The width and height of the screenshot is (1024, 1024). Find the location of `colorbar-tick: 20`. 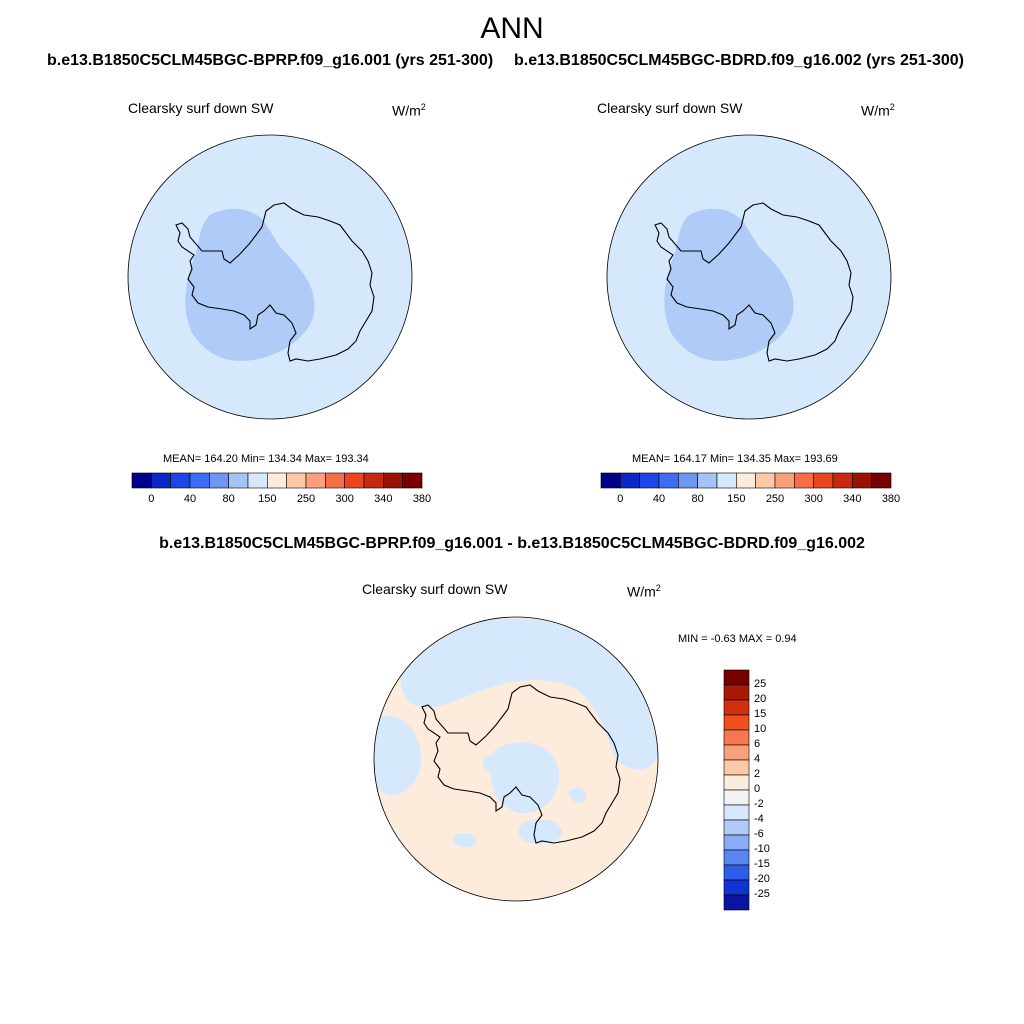

colorbar-tick: 20 is located at coordinates (760, 699).